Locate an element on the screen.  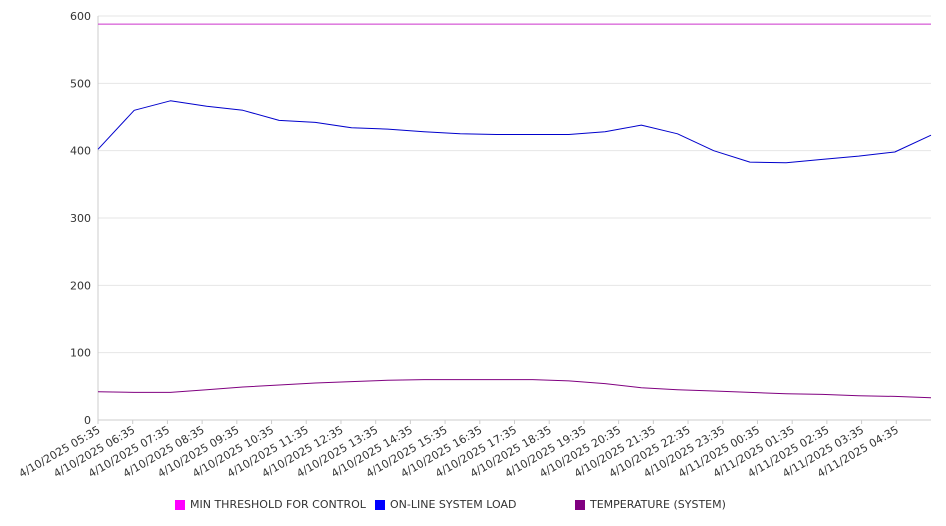
legend-swatch-min-threshold is located at coordinates (180, 504).